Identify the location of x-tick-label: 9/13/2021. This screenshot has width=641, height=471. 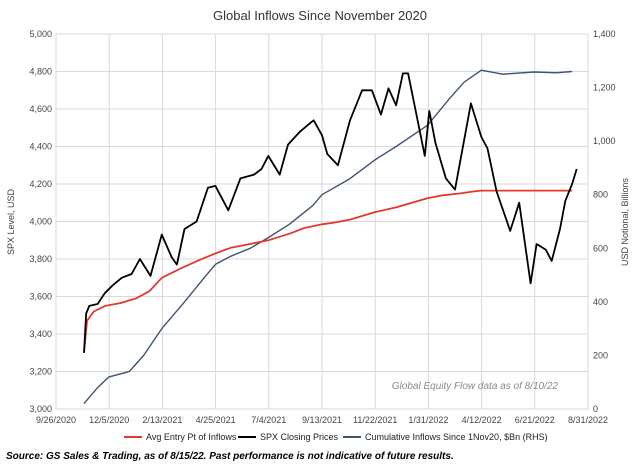
(322, 420).